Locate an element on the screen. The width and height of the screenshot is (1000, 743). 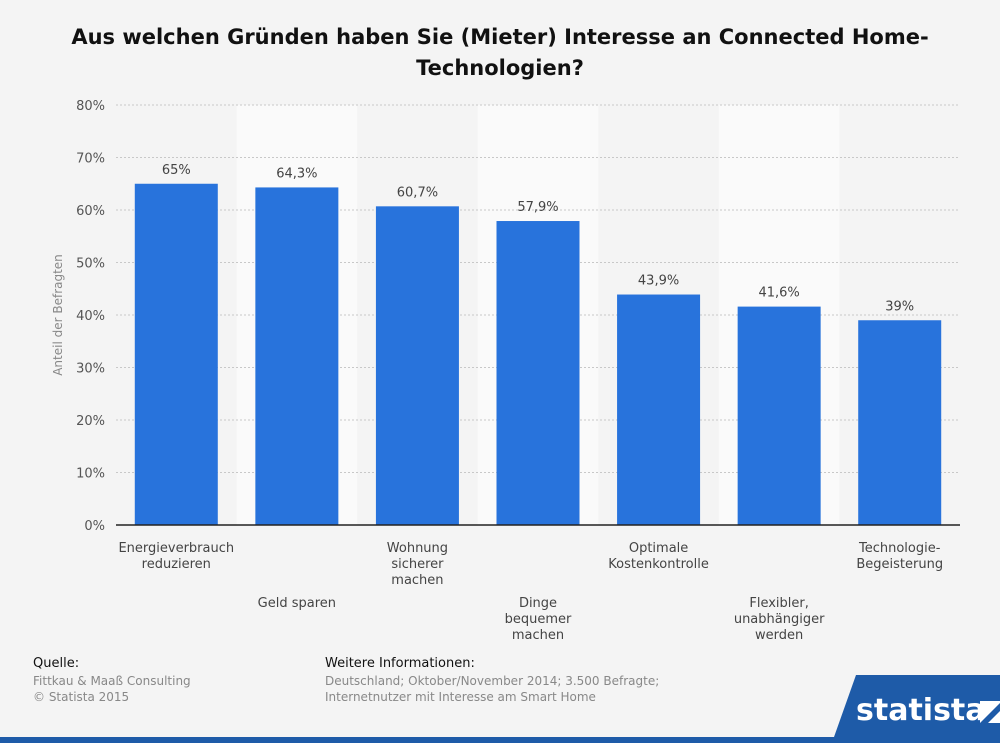
x-tick-label: bequemer is located at coordinates (538, 619).